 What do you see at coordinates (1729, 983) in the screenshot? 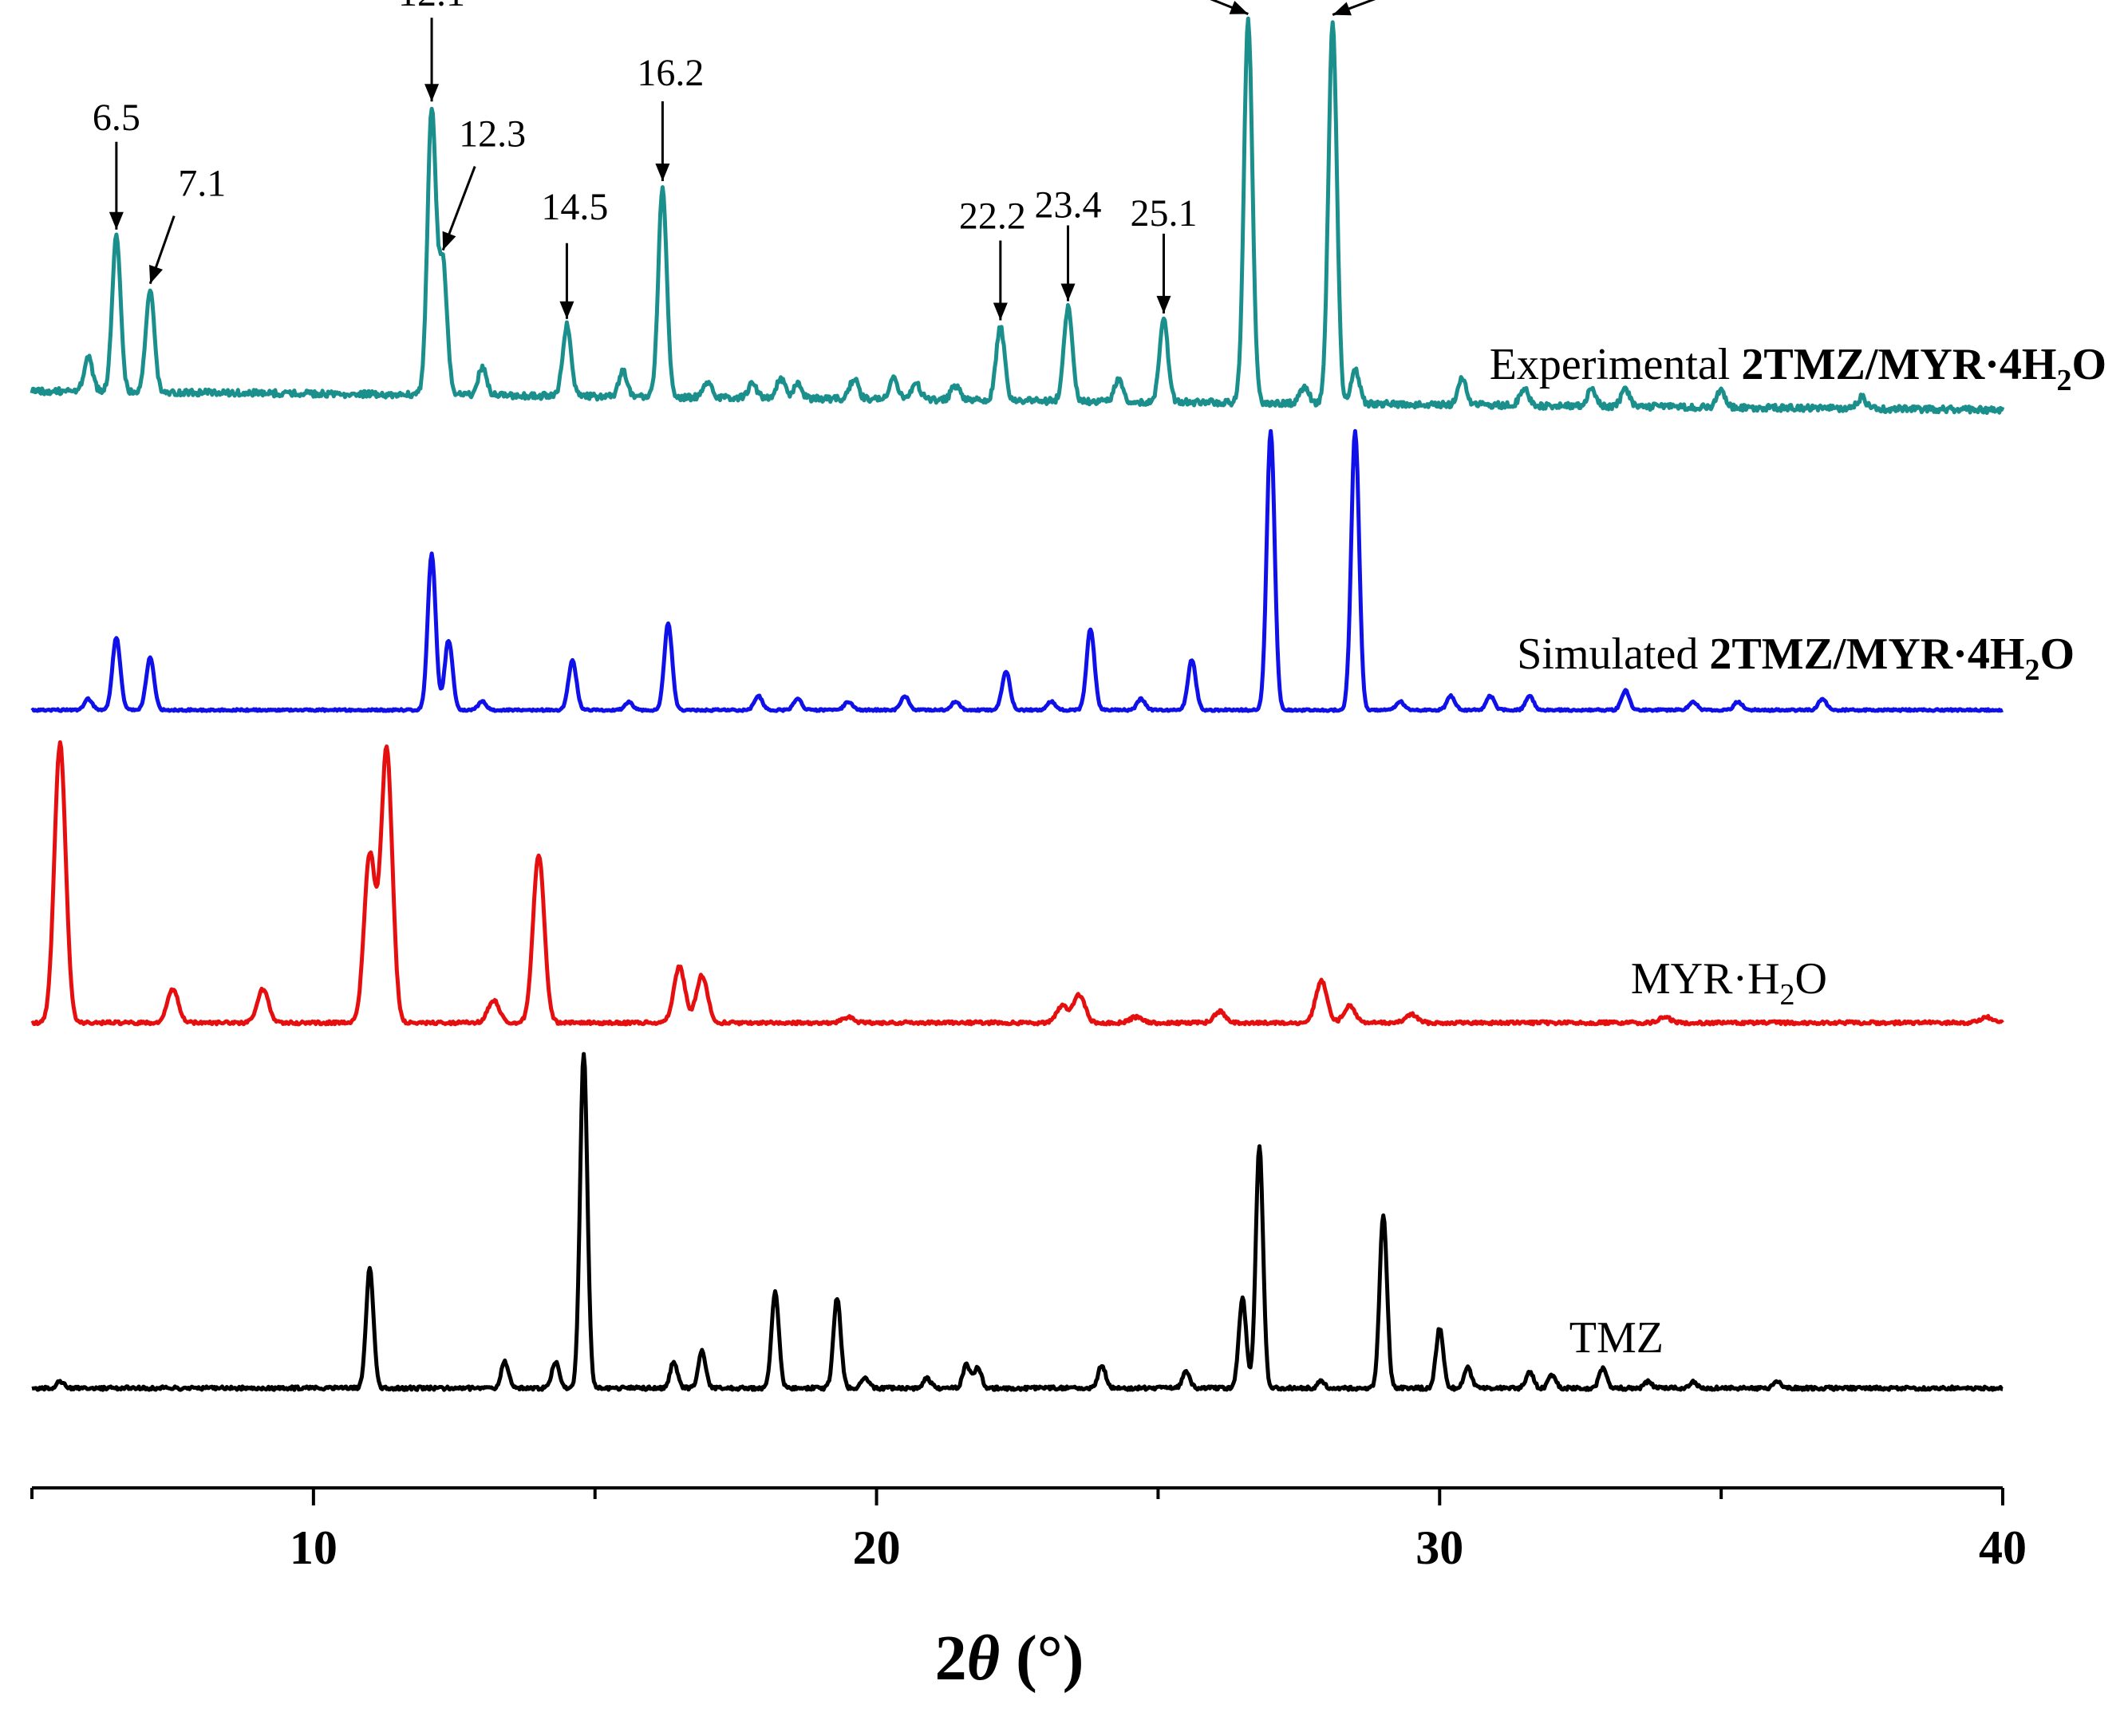
I see `trace-label-2: MYR·H2O` at bounding box center [1729, 983].